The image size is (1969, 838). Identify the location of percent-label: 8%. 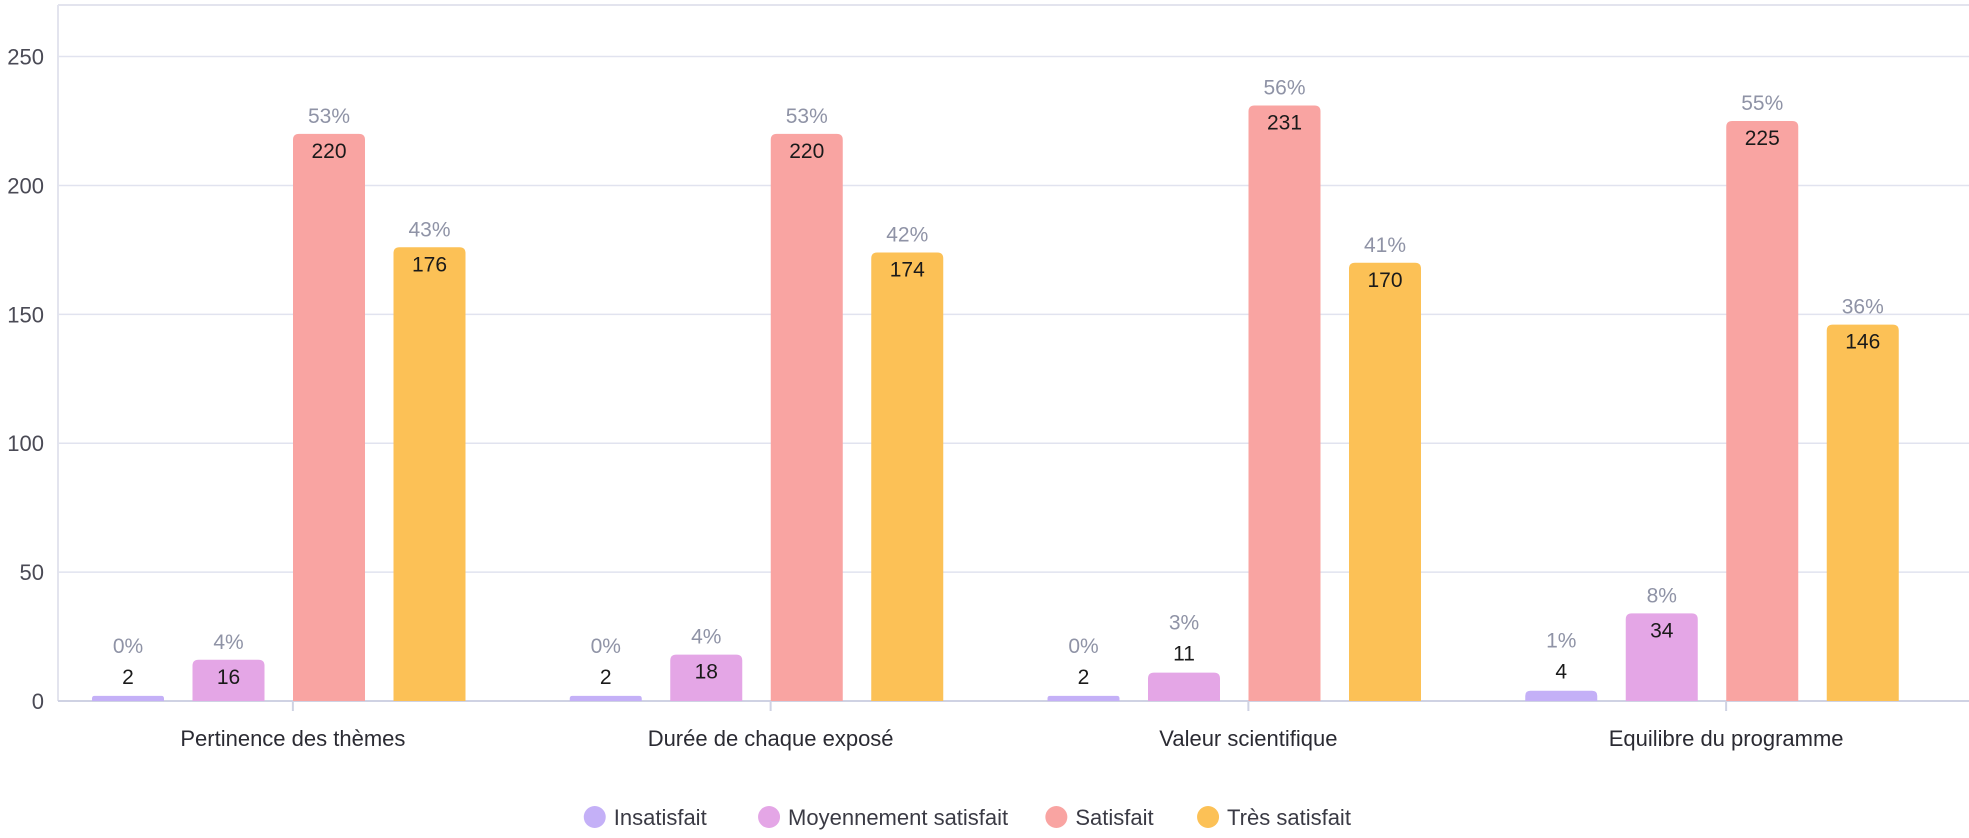
(1662, 595).